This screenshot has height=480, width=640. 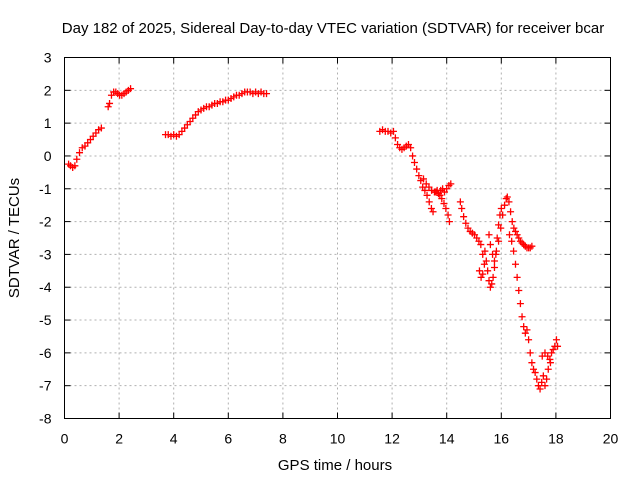 I want to click on y-tick-label: -2, so click(x=45, y=222).